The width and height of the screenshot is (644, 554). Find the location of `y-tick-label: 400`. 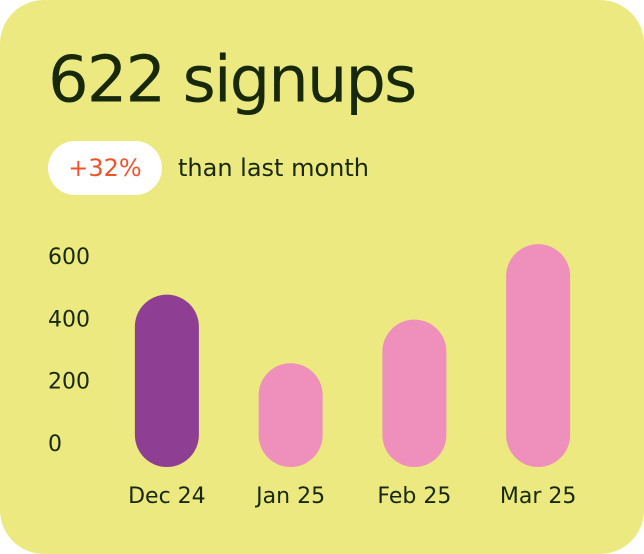

y-tick-label: 400 is located at coordinates (69, 319).